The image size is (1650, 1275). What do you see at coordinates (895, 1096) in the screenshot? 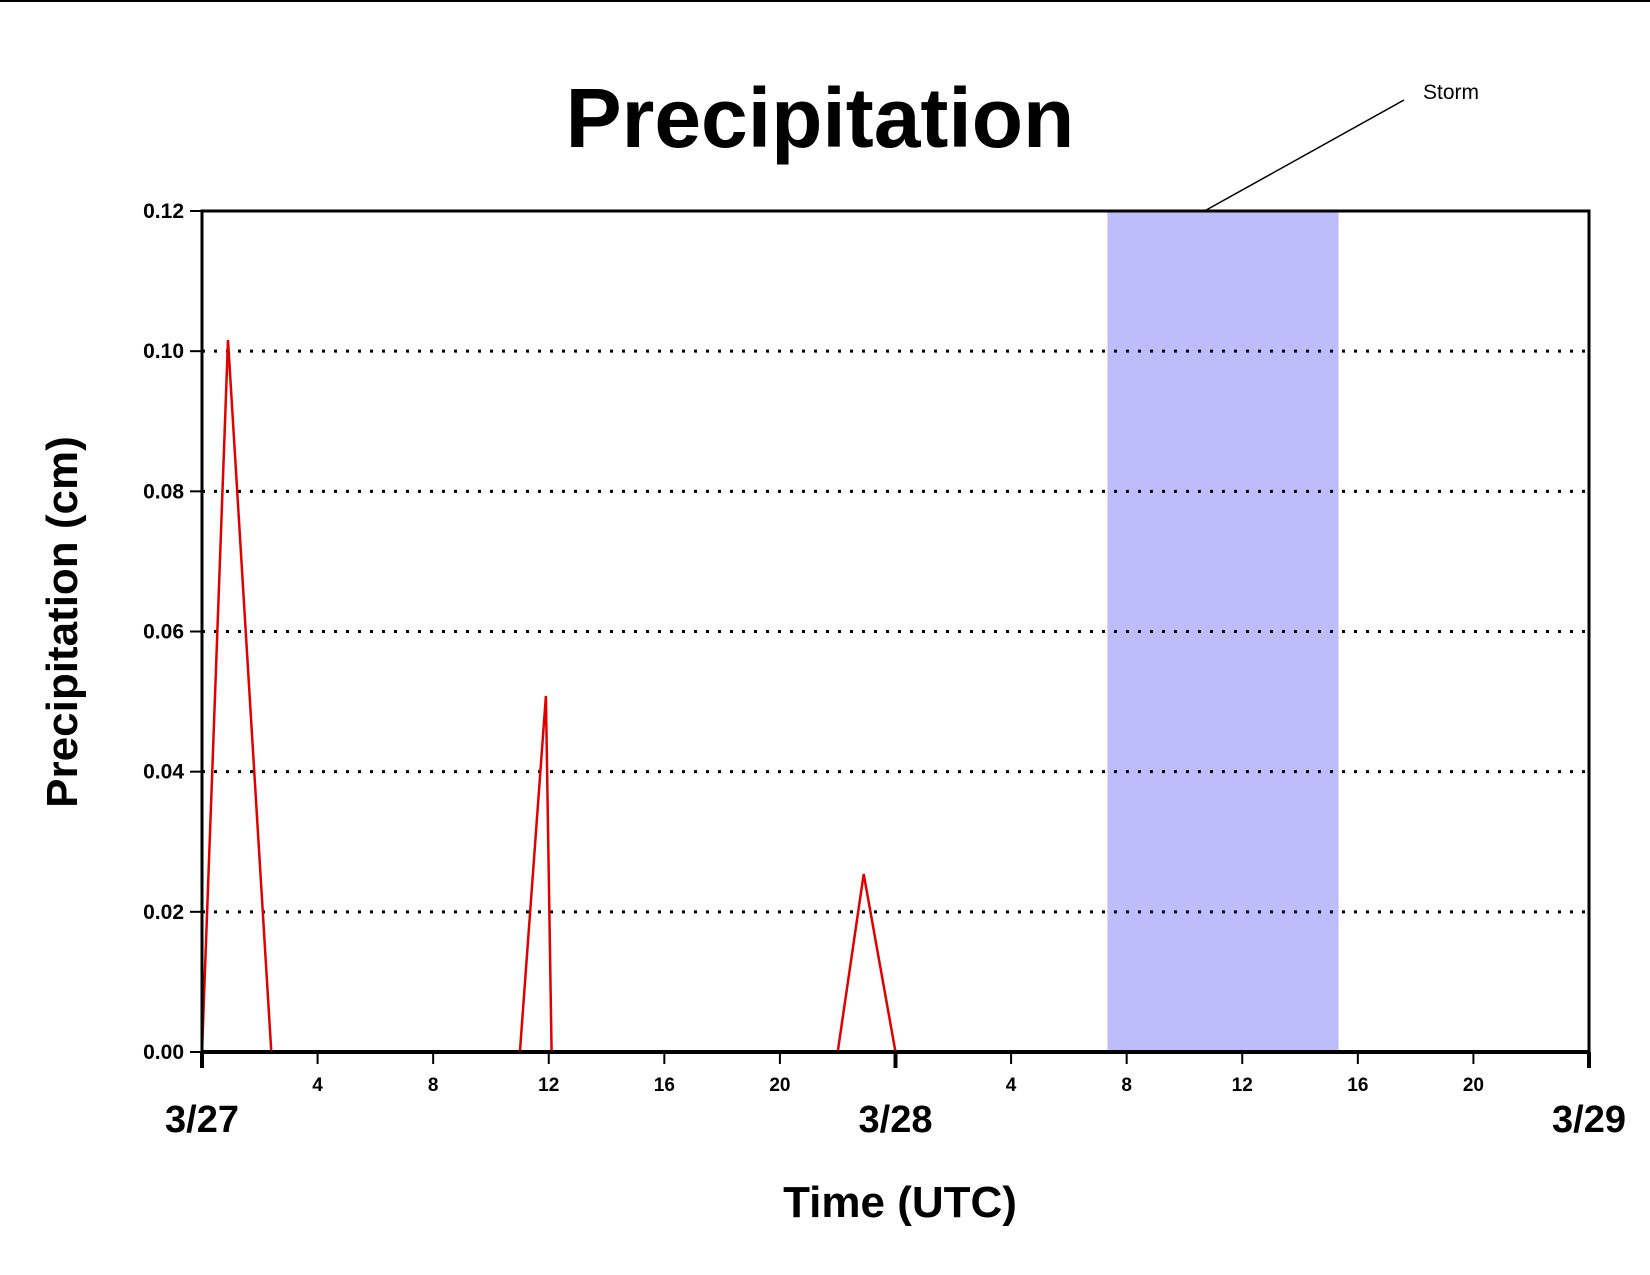
I see `x-axis-ticks: 4 8 12 16 20 4 8 12 16 20 3/27 3/28 3/29` at bounding box center [895, 1096].